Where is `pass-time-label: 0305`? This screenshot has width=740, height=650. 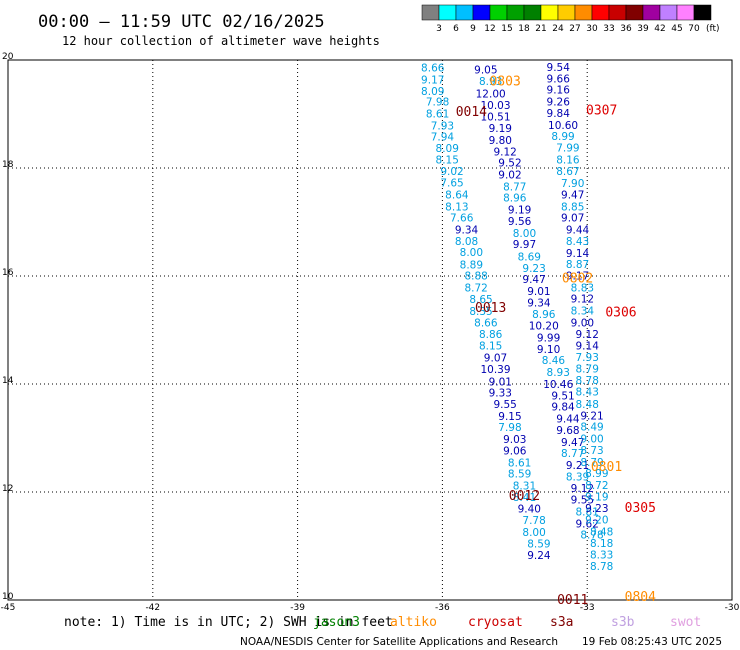 pass-time-label: 0305 is located at coordinates (640, 508).